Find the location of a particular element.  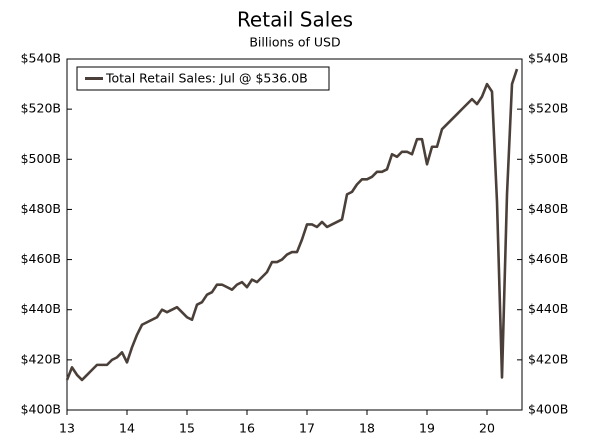

y2-tick-label: $400B is located at coordinates (548, 409).